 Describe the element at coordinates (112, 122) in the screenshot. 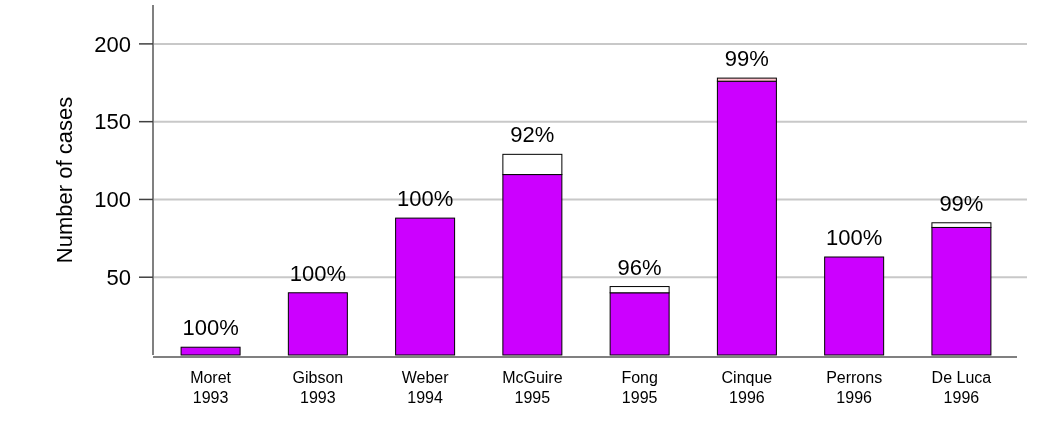

I see `y-tick-label: 150` at that location.